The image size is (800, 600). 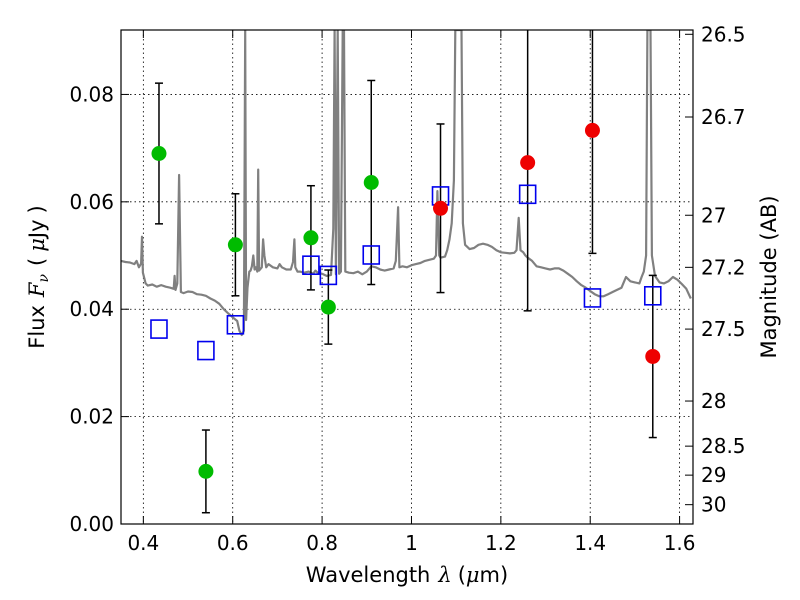 What do you see at coordinates (91, 309) in the screenshot?
I see `y-tick-label: 0.04` at bounding box center [91, 309].